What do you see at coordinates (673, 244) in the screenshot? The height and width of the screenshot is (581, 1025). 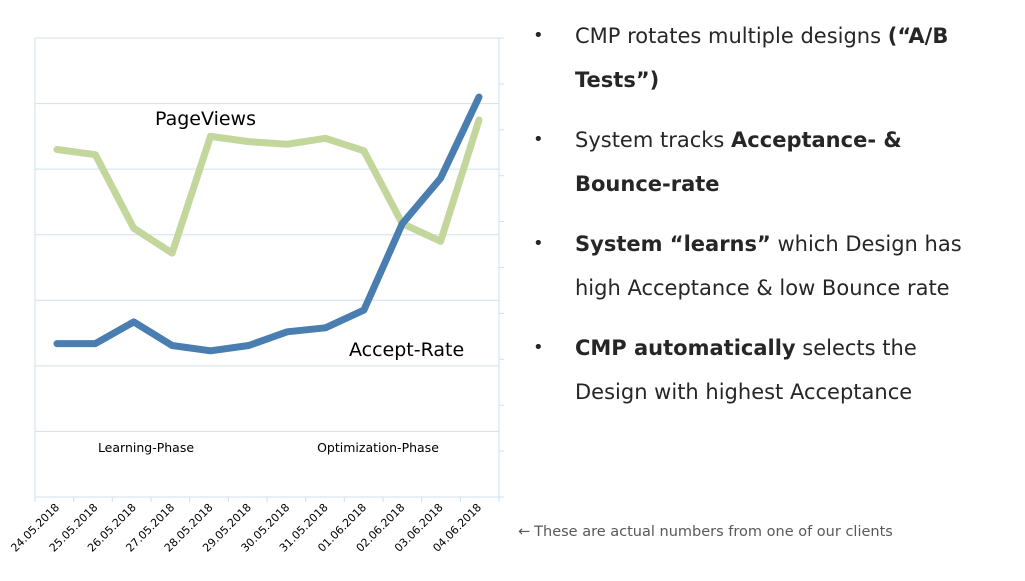 I see `bullet-text-bold: System “learns”` at bounding box center [673, 244].